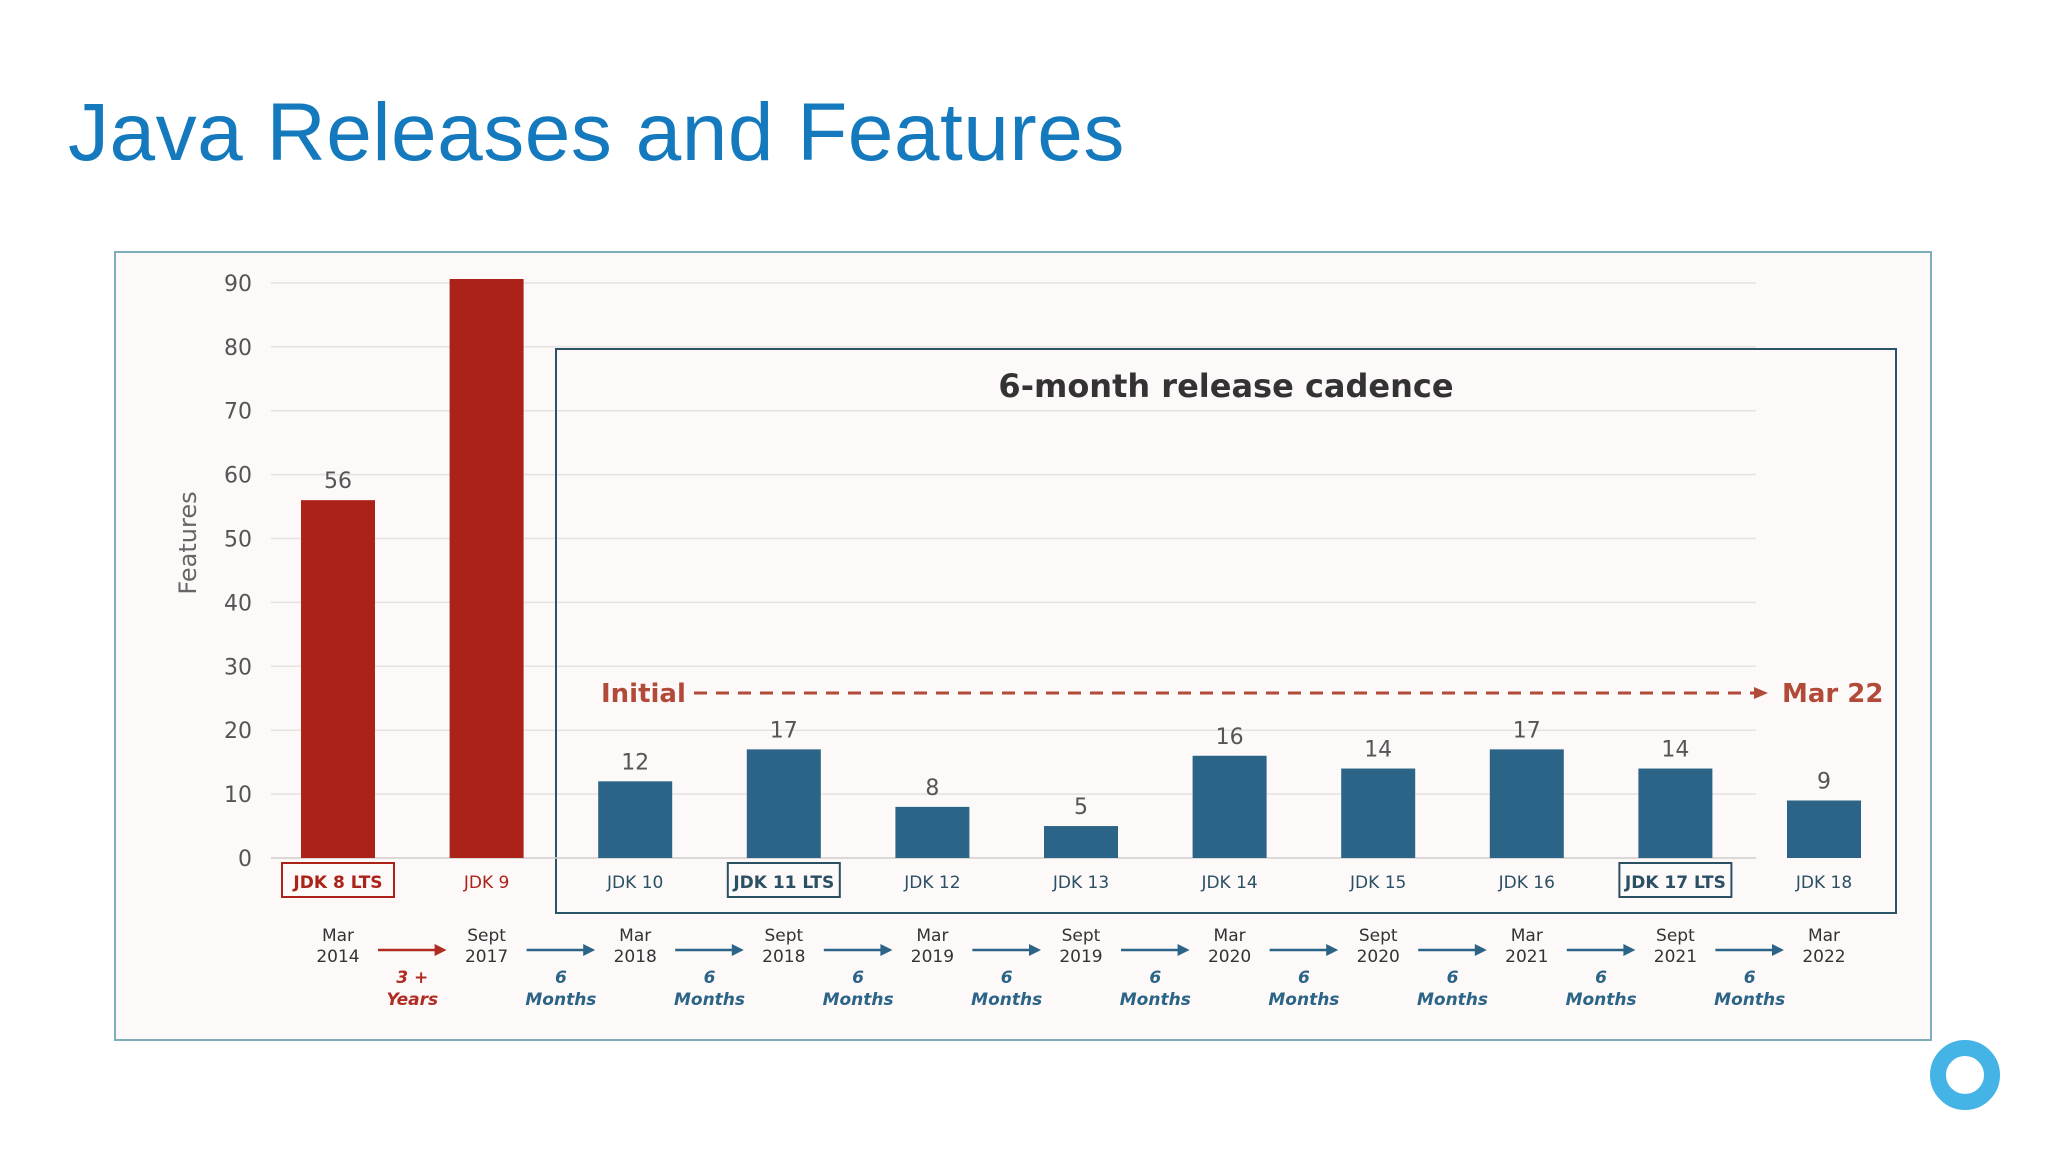 The height and width of the screenshot is (1152, 2048). What do you see at coordinates (1761, 693) in the screenshot?
I see `initial-arrow-head-icon` at bounding box center [1761, 693].